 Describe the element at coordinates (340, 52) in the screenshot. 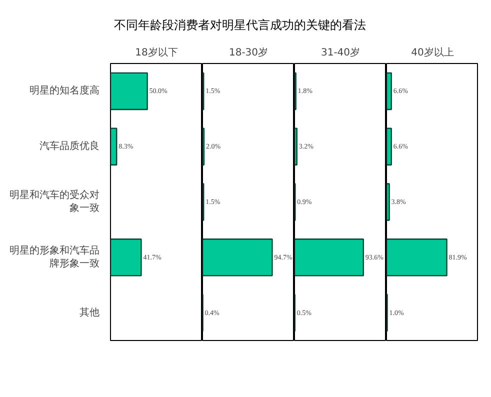

I see `chart-subtitle: 31-40岁` at that location.